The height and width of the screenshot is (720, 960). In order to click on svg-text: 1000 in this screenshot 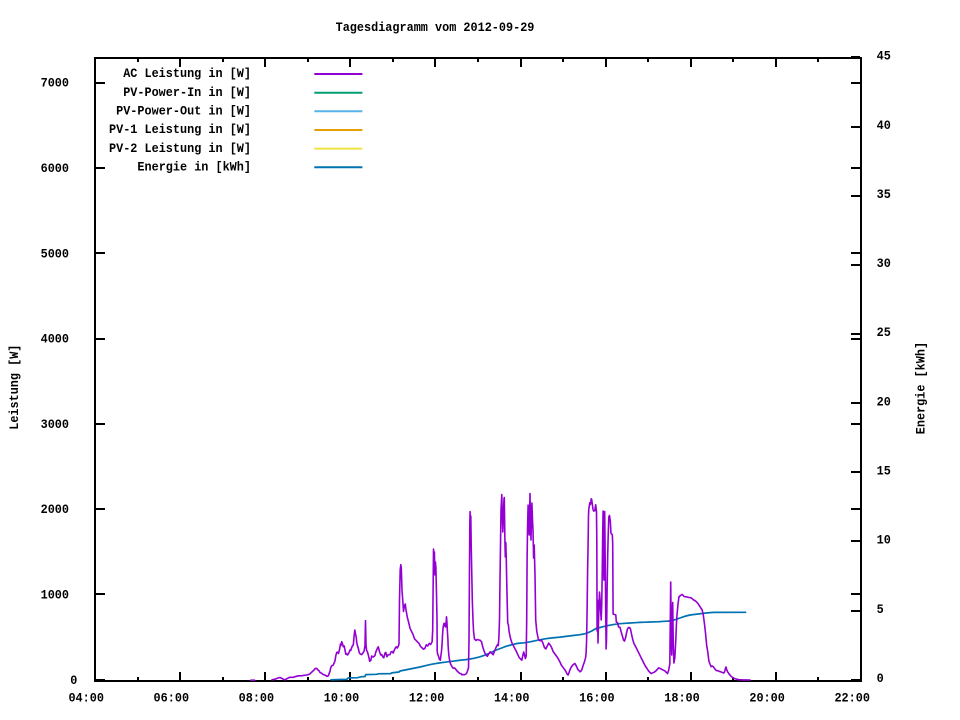, I will do `click(55, 595)`.